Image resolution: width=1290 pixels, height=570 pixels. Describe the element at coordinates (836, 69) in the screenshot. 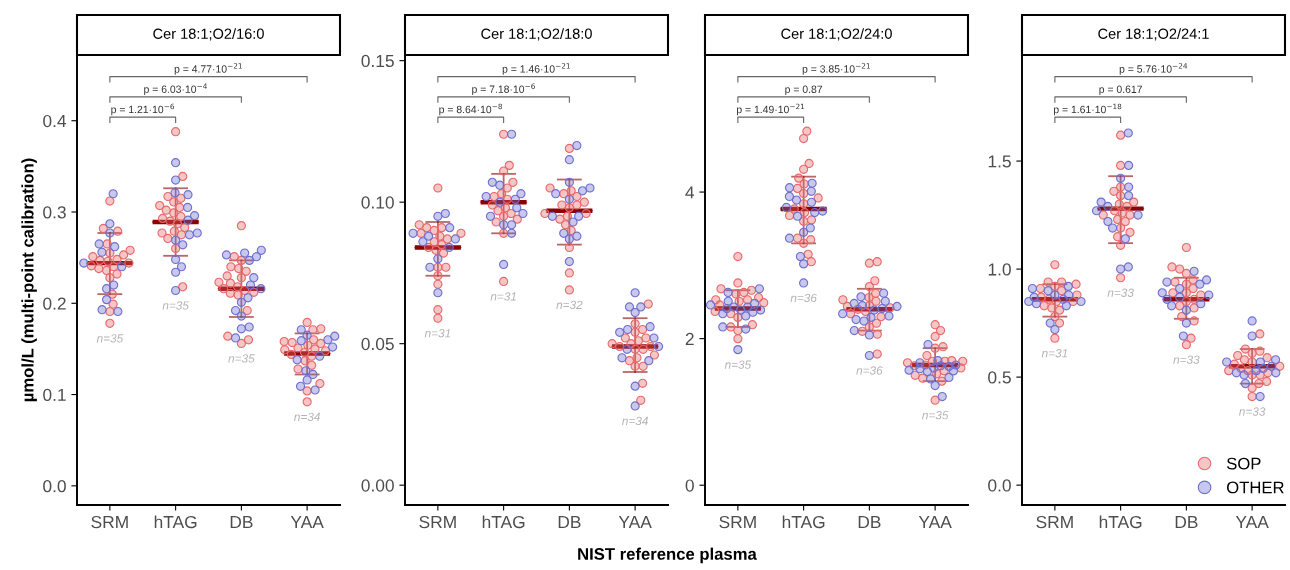

I see `annotation: p = 3.85·10$^{−21}$` at that location.